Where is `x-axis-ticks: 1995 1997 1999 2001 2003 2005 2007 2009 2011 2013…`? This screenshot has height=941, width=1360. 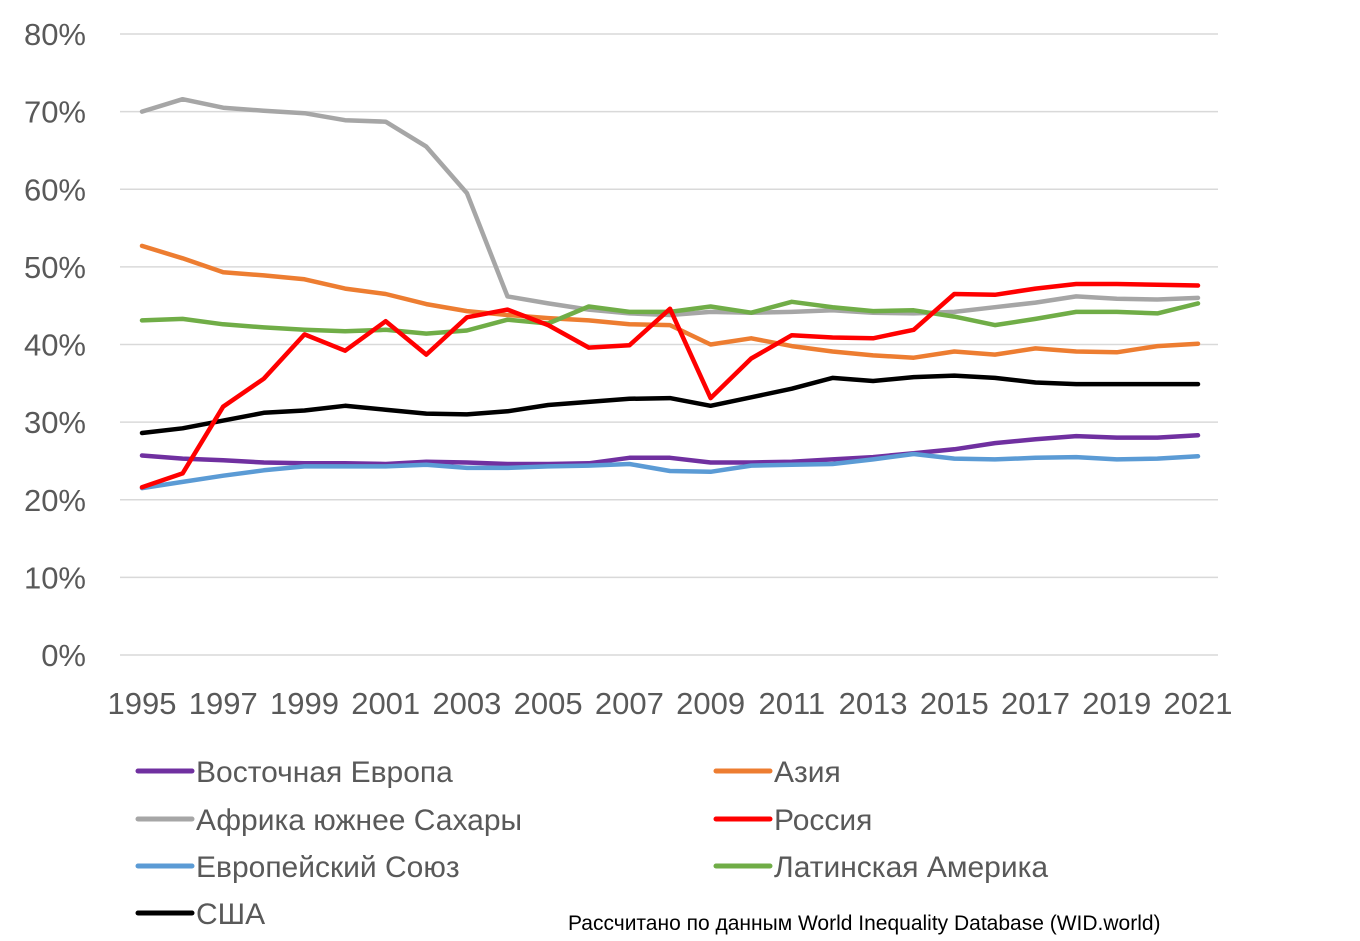 x-axis-ticks: 1995 1997 1999 2001 2003 2005 2007 2009 2011 2013… is located at coordinates (670, 703).